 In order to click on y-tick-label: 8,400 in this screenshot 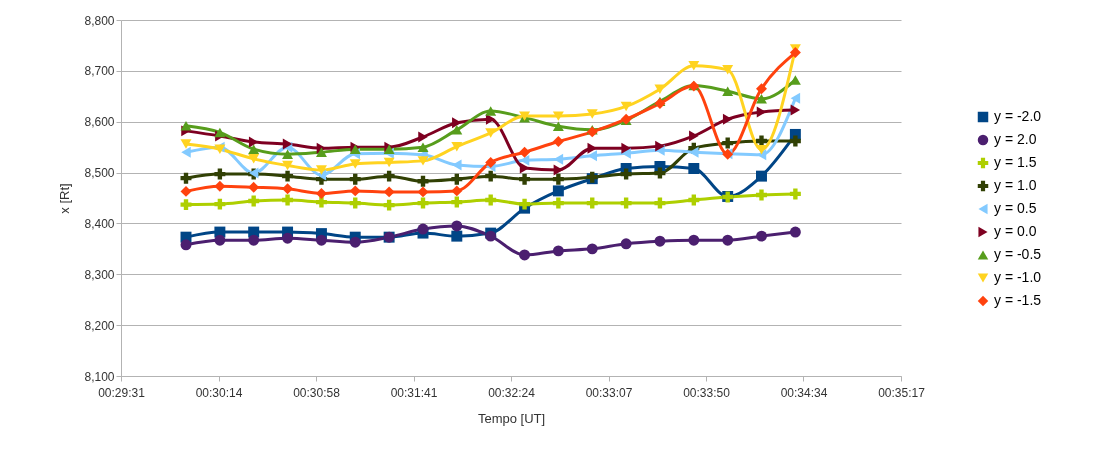, I will do `click(99, 223)`.